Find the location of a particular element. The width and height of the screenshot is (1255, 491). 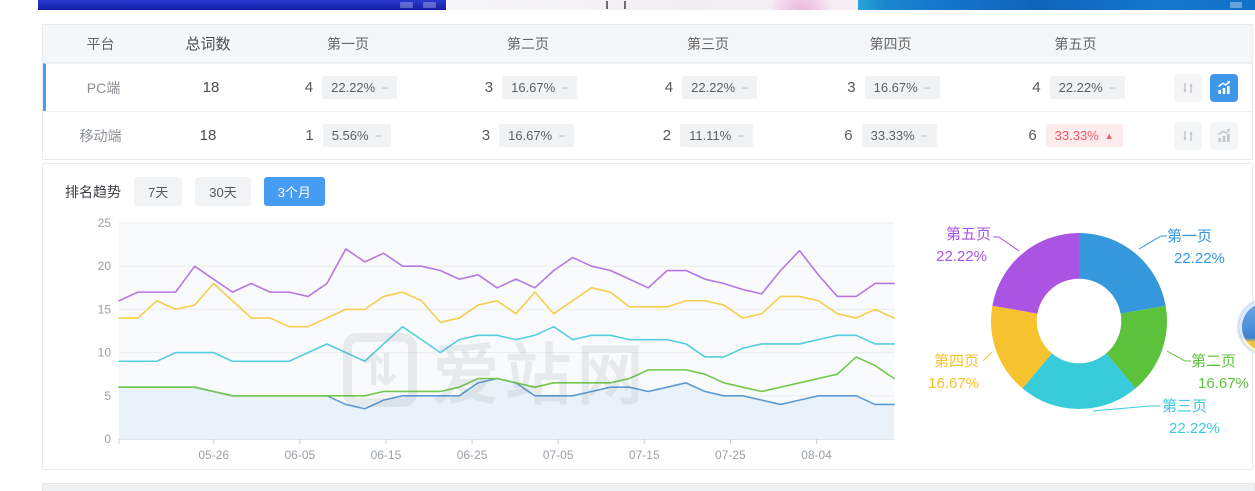

mobile-page4-cell: 6 33.33% − is located at coordinates (890, 135).